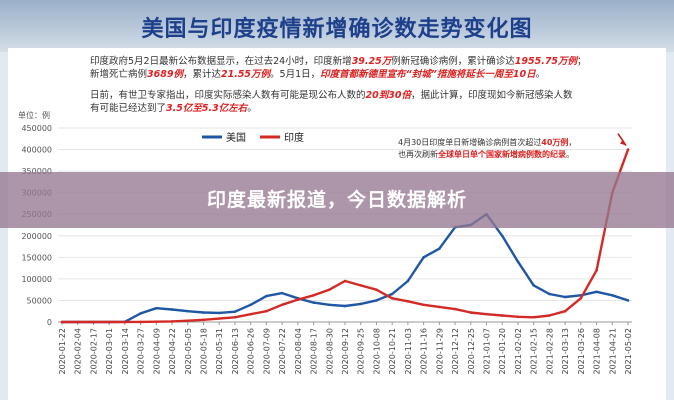 Image resolution: width=674 pixels, height=400 pixels. I want to click on annotation-line: 也再次刷新全球单日单个国家新增病例数的纪录。, so click(486, 154).